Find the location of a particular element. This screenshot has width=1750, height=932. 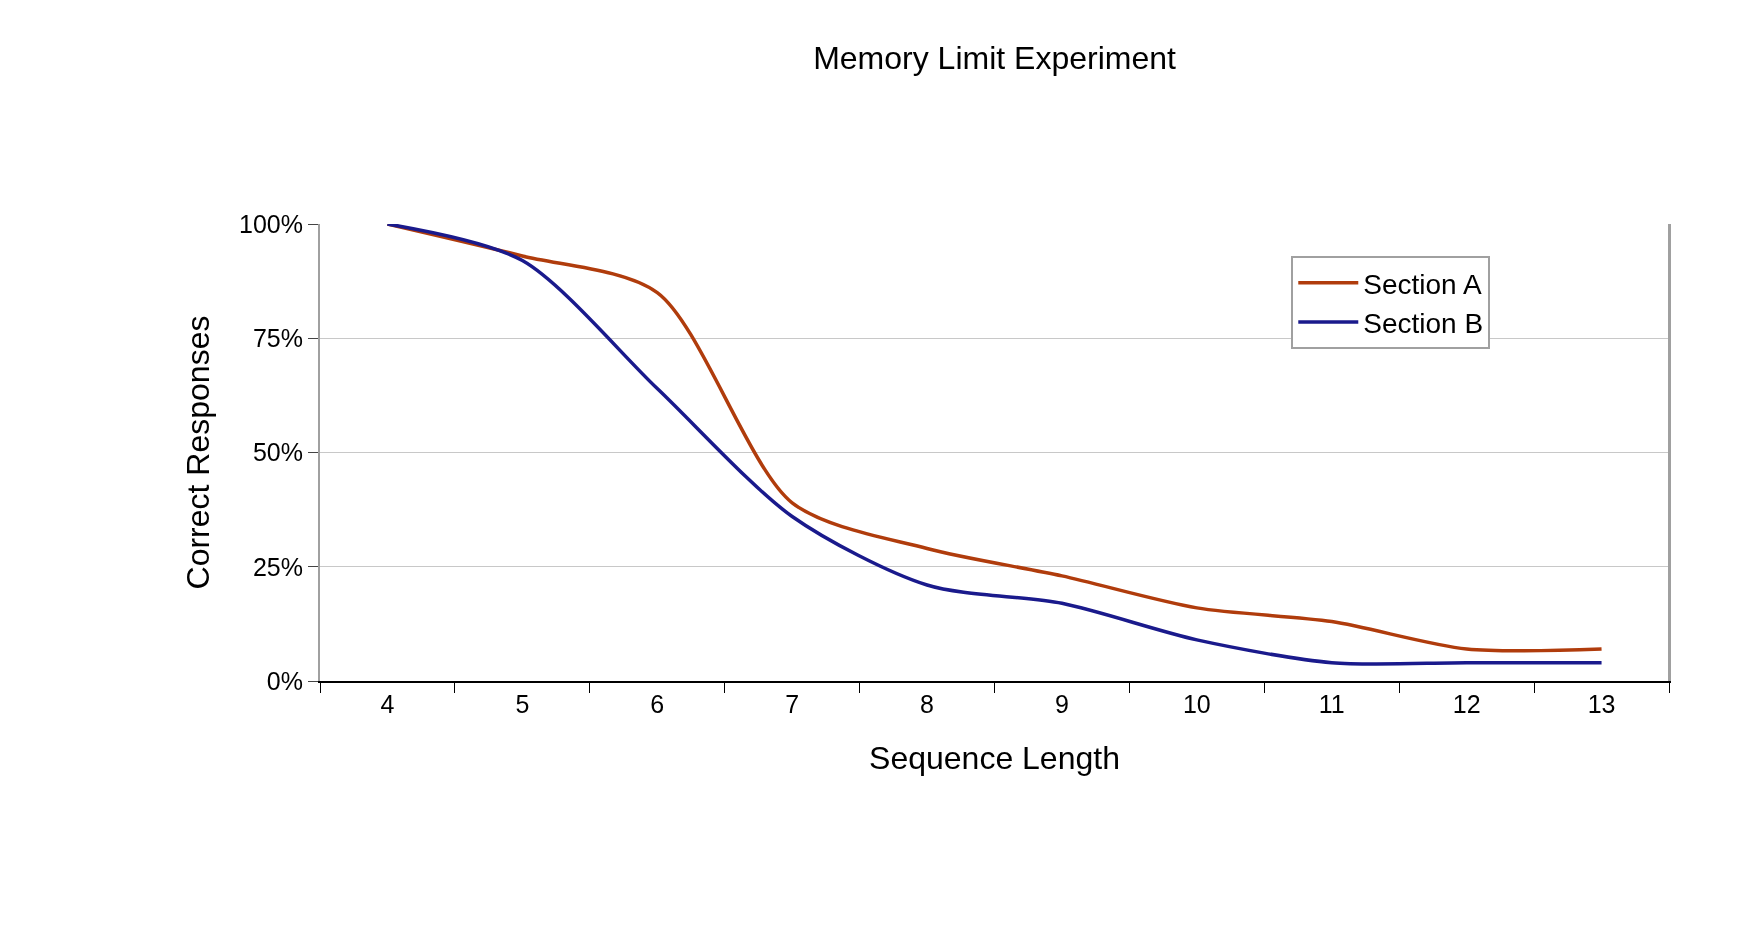

x-tick-label: 8 is located at coordinates (927, 703).